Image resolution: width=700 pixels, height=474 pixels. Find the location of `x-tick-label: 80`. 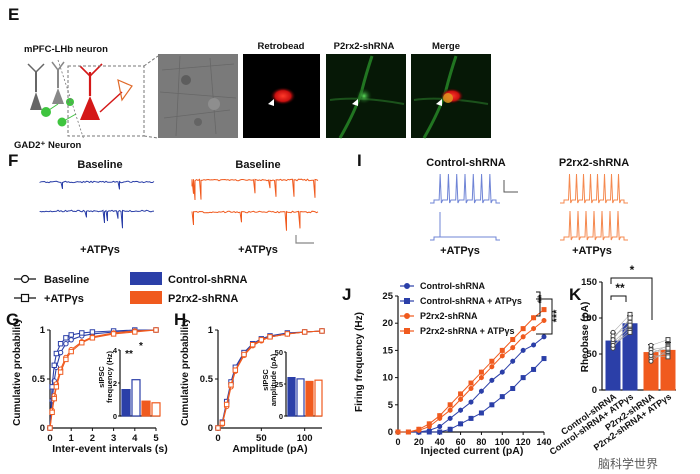

x-tick-label: 80 is located at coordinates (481, 442).